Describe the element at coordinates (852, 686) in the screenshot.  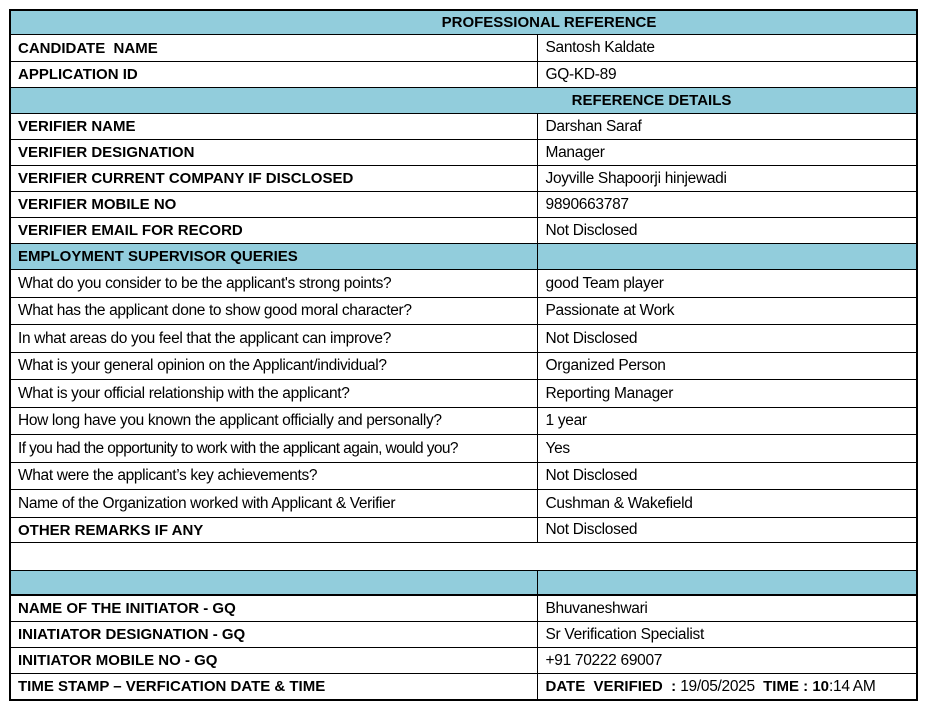
I see `timestamp-minute-value: :14 AM` at that location.